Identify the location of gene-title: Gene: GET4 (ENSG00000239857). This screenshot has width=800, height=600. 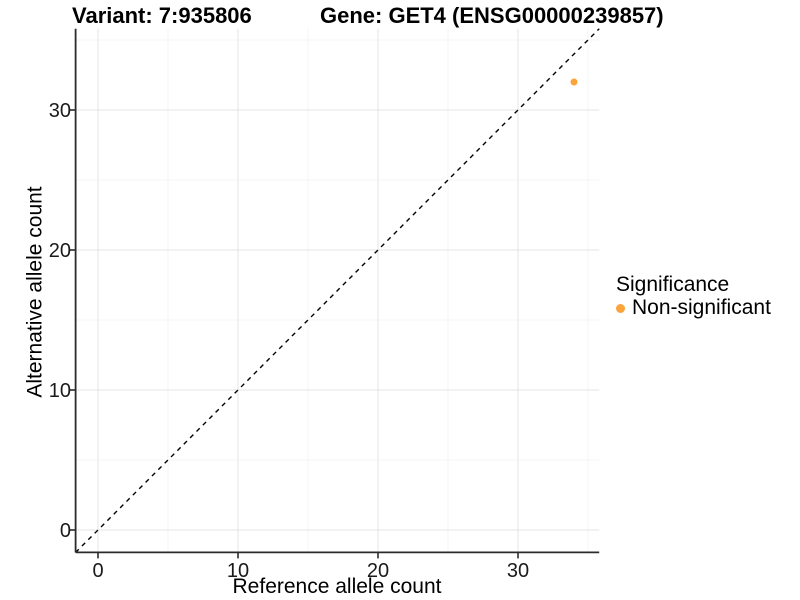
(492, 15).